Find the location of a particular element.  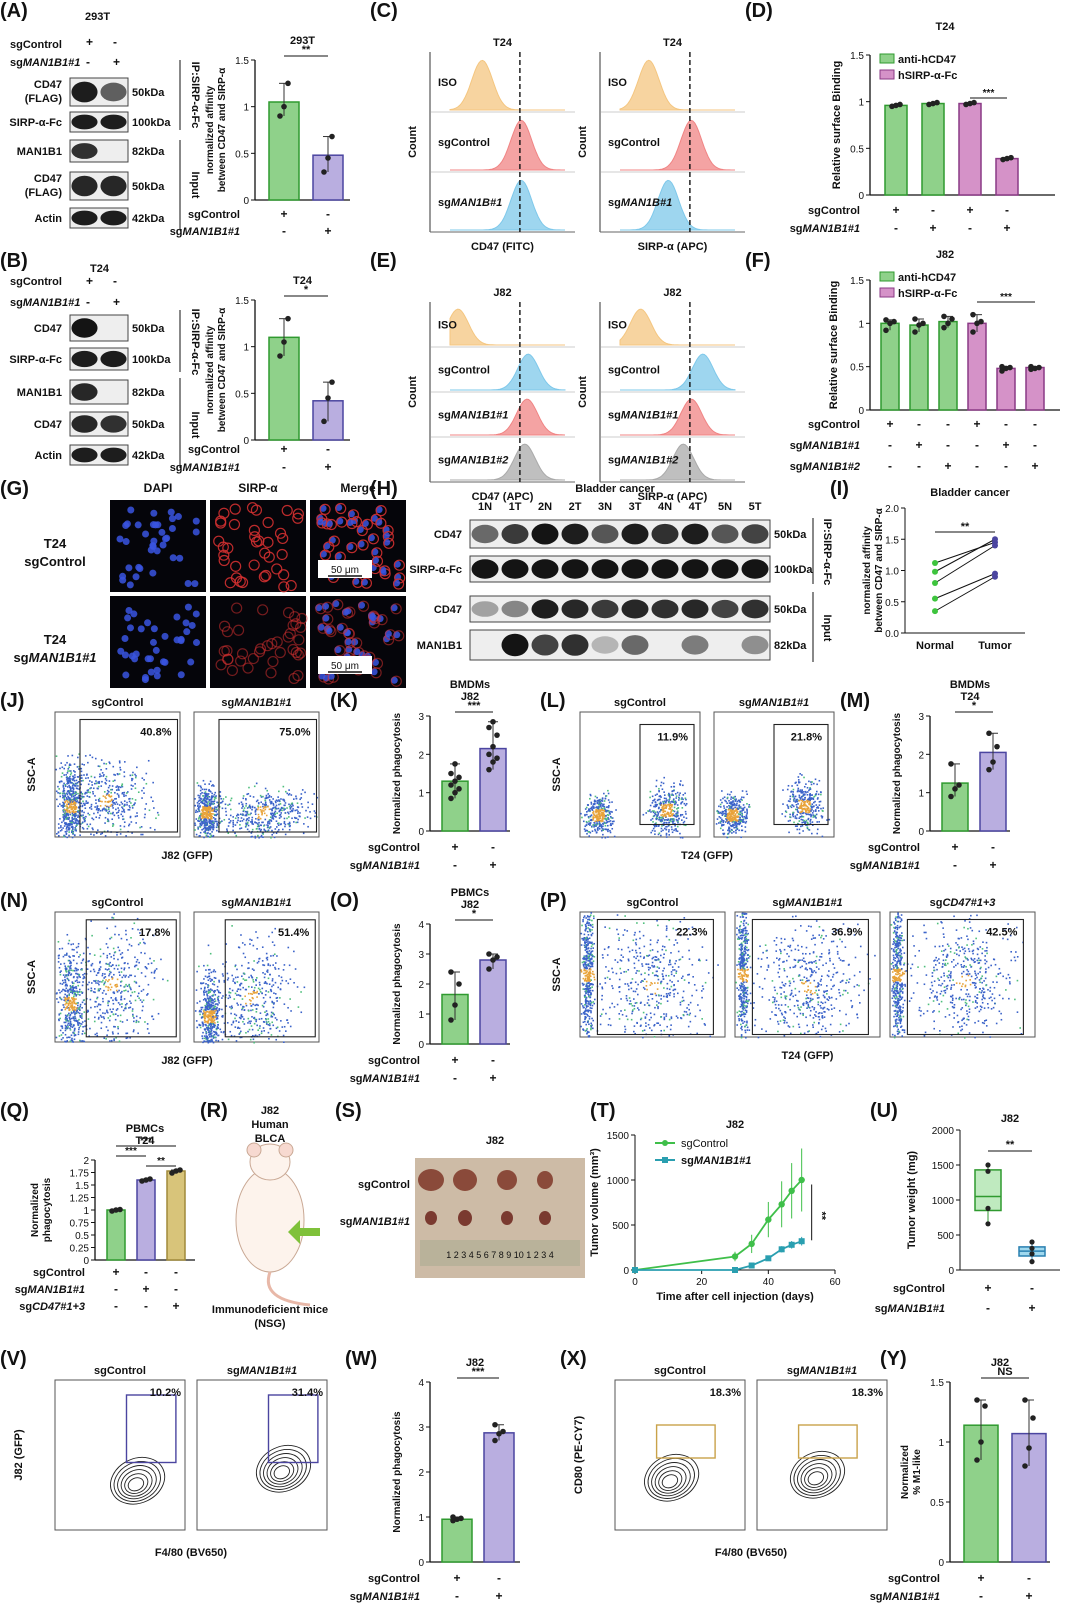

column-label: DAPI is located at coordinates (158, 488).